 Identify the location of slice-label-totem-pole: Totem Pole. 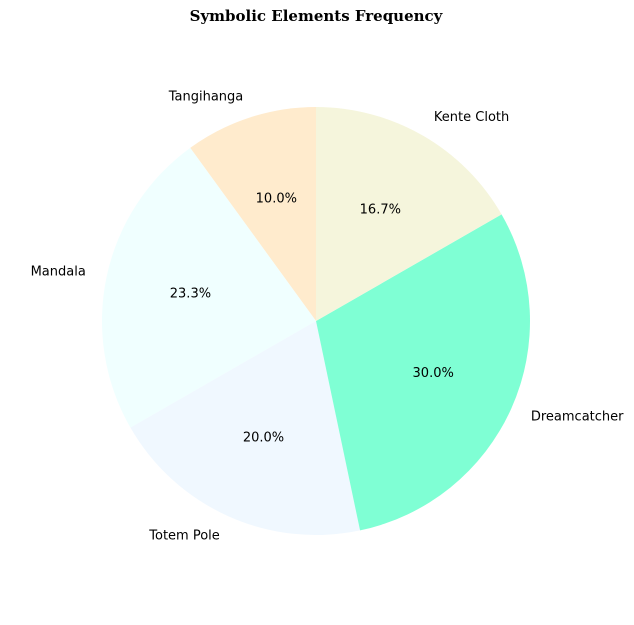
(184, 535).